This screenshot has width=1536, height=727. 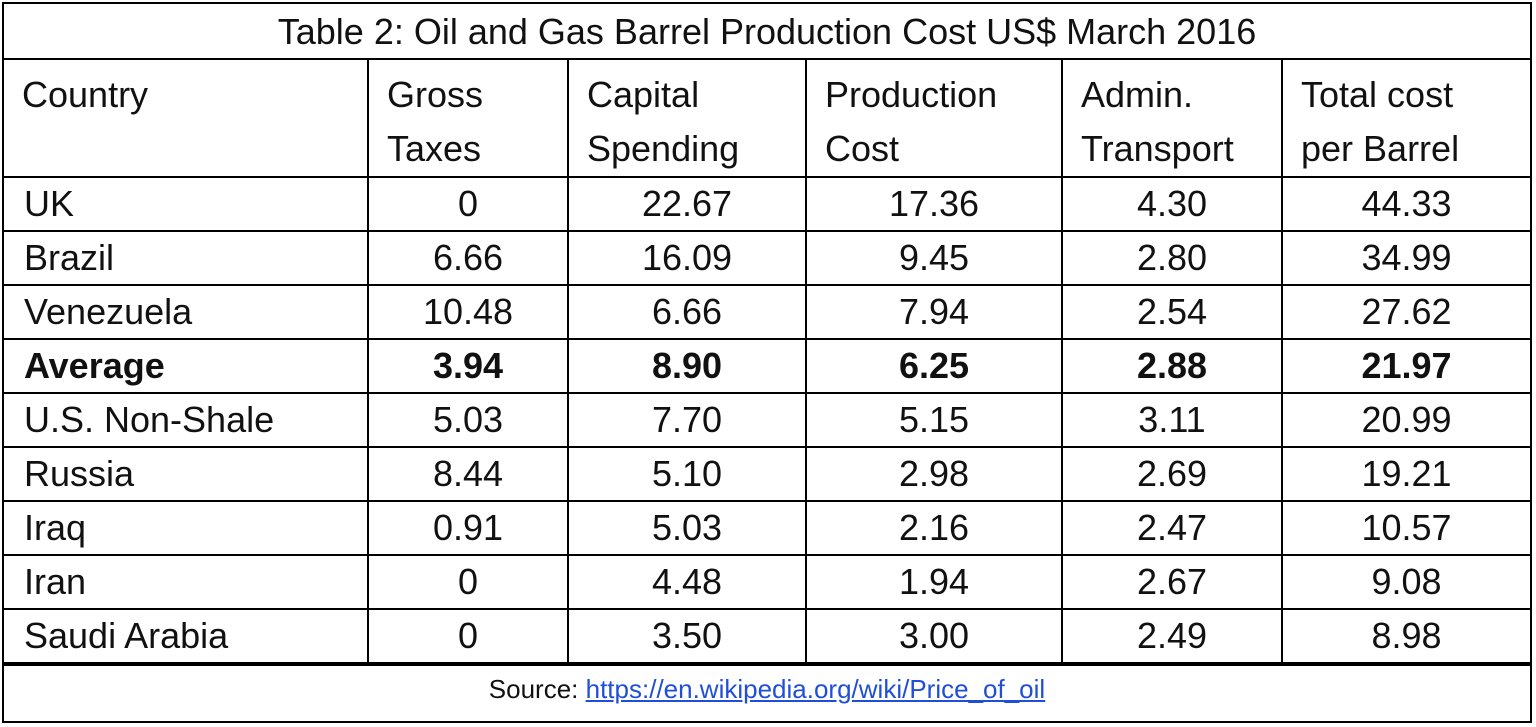 I want to click on capital-spending-cell: 8.90, so click(x=687, y=366).